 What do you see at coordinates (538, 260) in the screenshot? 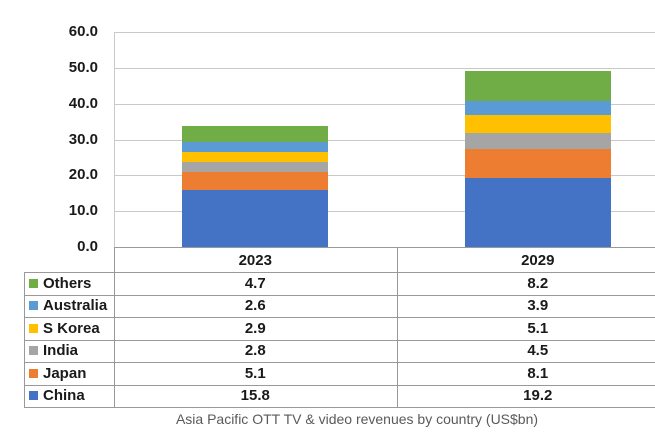
I see `category-header-2029: 2029` at bounding box center [538, 260].